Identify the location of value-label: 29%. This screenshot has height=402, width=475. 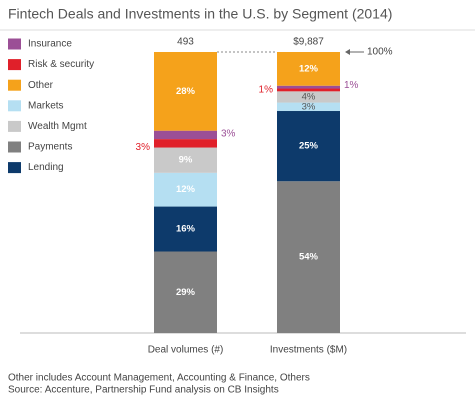
(186, 292).